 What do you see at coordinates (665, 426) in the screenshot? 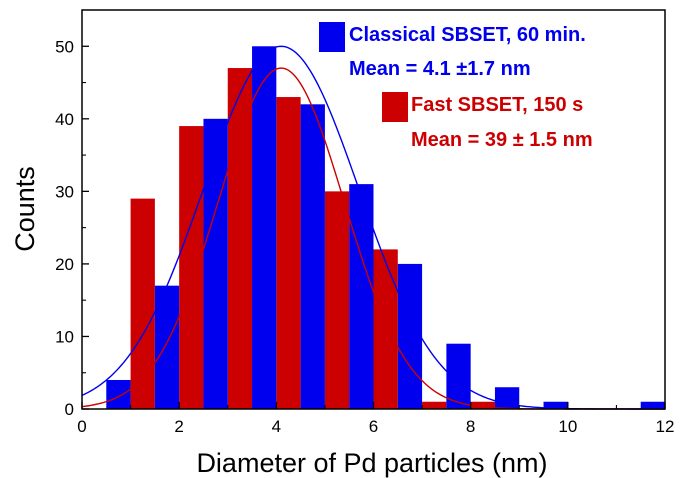
I see `x-tick-label: 12` at bounding box center [665, 426].